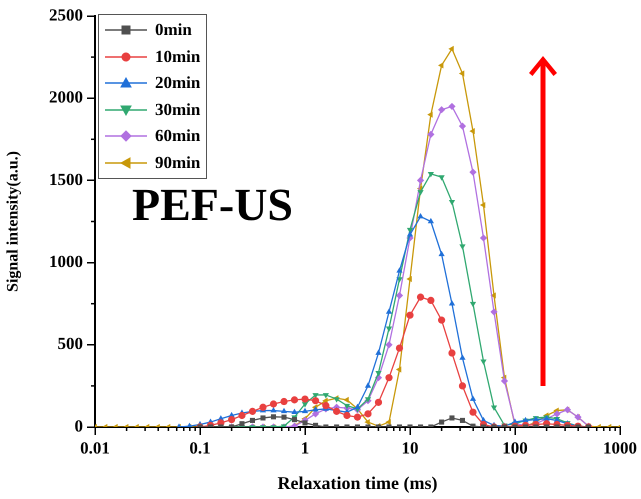  What do you see at coordinates (177, 56) in the screenshot?
I see `legend-label: 10min` at bounding box center [177, 56].